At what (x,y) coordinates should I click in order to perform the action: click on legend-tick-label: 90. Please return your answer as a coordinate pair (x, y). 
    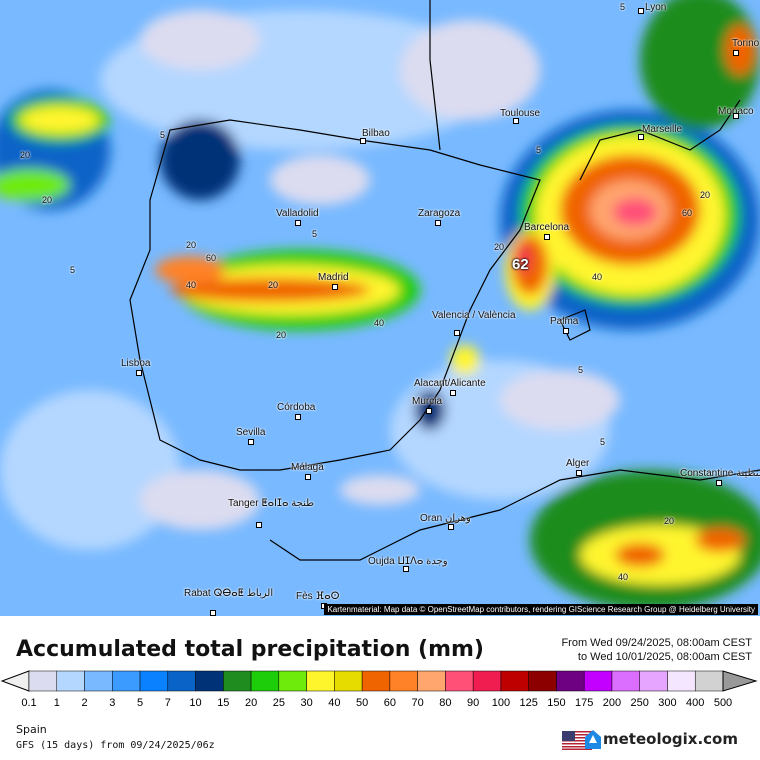
    Looking at the image, I should click on (473, 703).